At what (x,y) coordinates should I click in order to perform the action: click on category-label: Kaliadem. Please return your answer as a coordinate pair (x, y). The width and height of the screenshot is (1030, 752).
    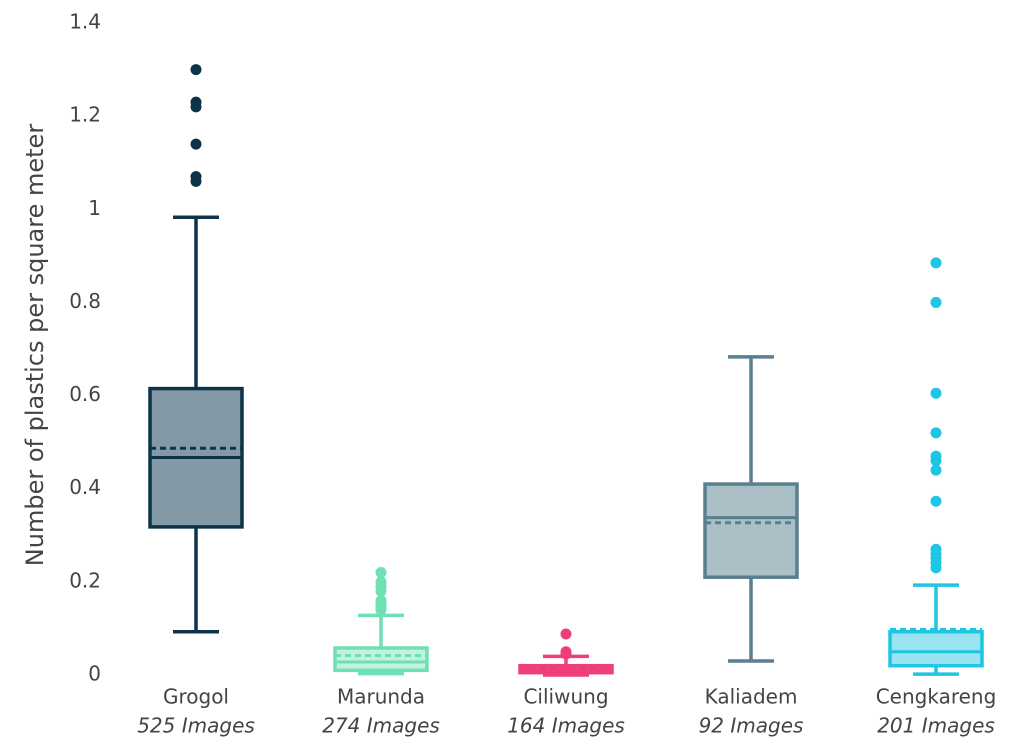
    Looking at the image, I should click on (751, 697).